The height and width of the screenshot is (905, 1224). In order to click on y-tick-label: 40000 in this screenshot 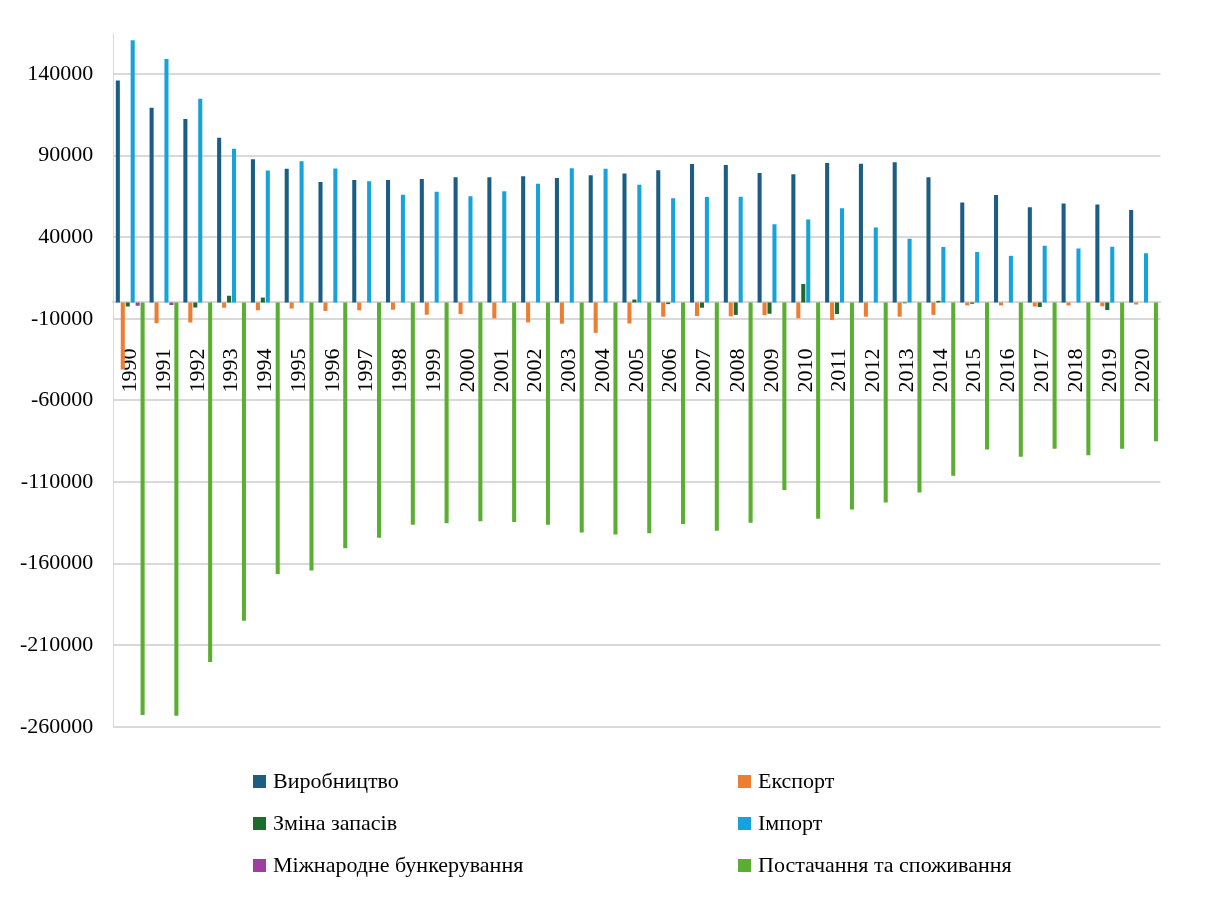, I will do `click(66, 235)`.